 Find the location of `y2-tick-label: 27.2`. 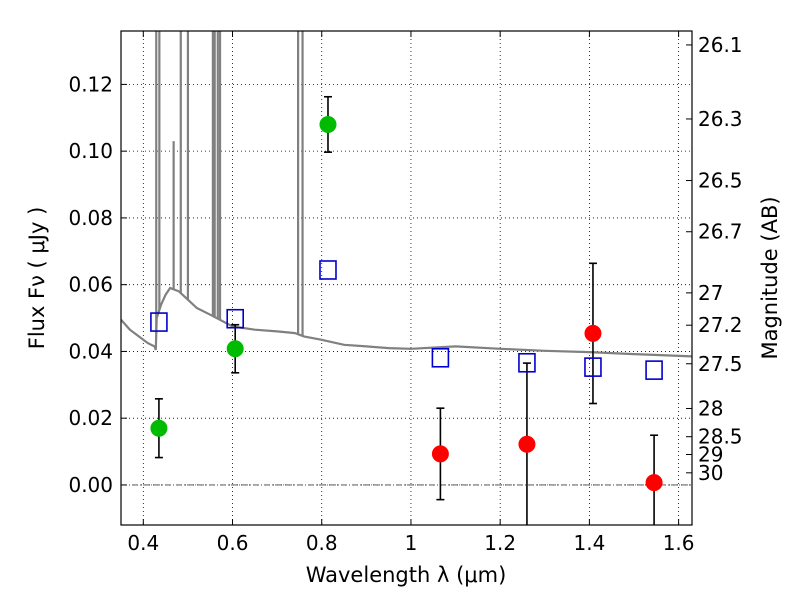

y2-tick-label: 27.2 is located at coordinates (720, 325).